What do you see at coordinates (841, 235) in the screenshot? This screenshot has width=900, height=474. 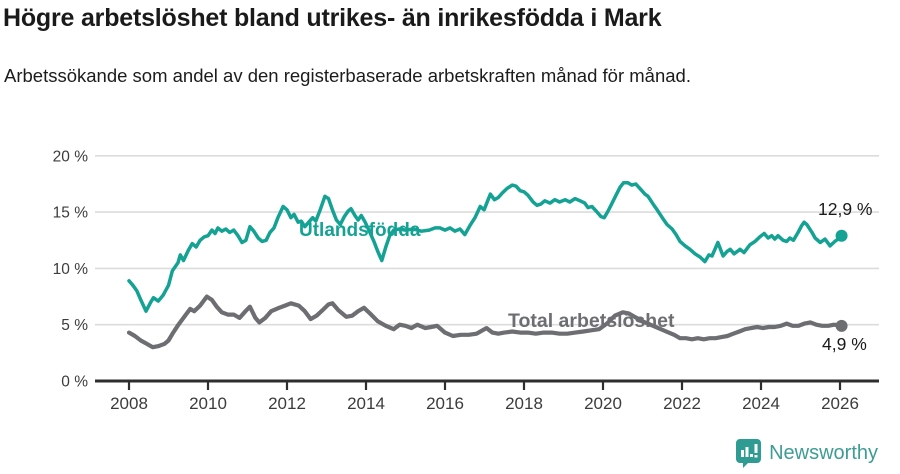 I see `end-dot-foreign-born` at bounding box center [841, 235].